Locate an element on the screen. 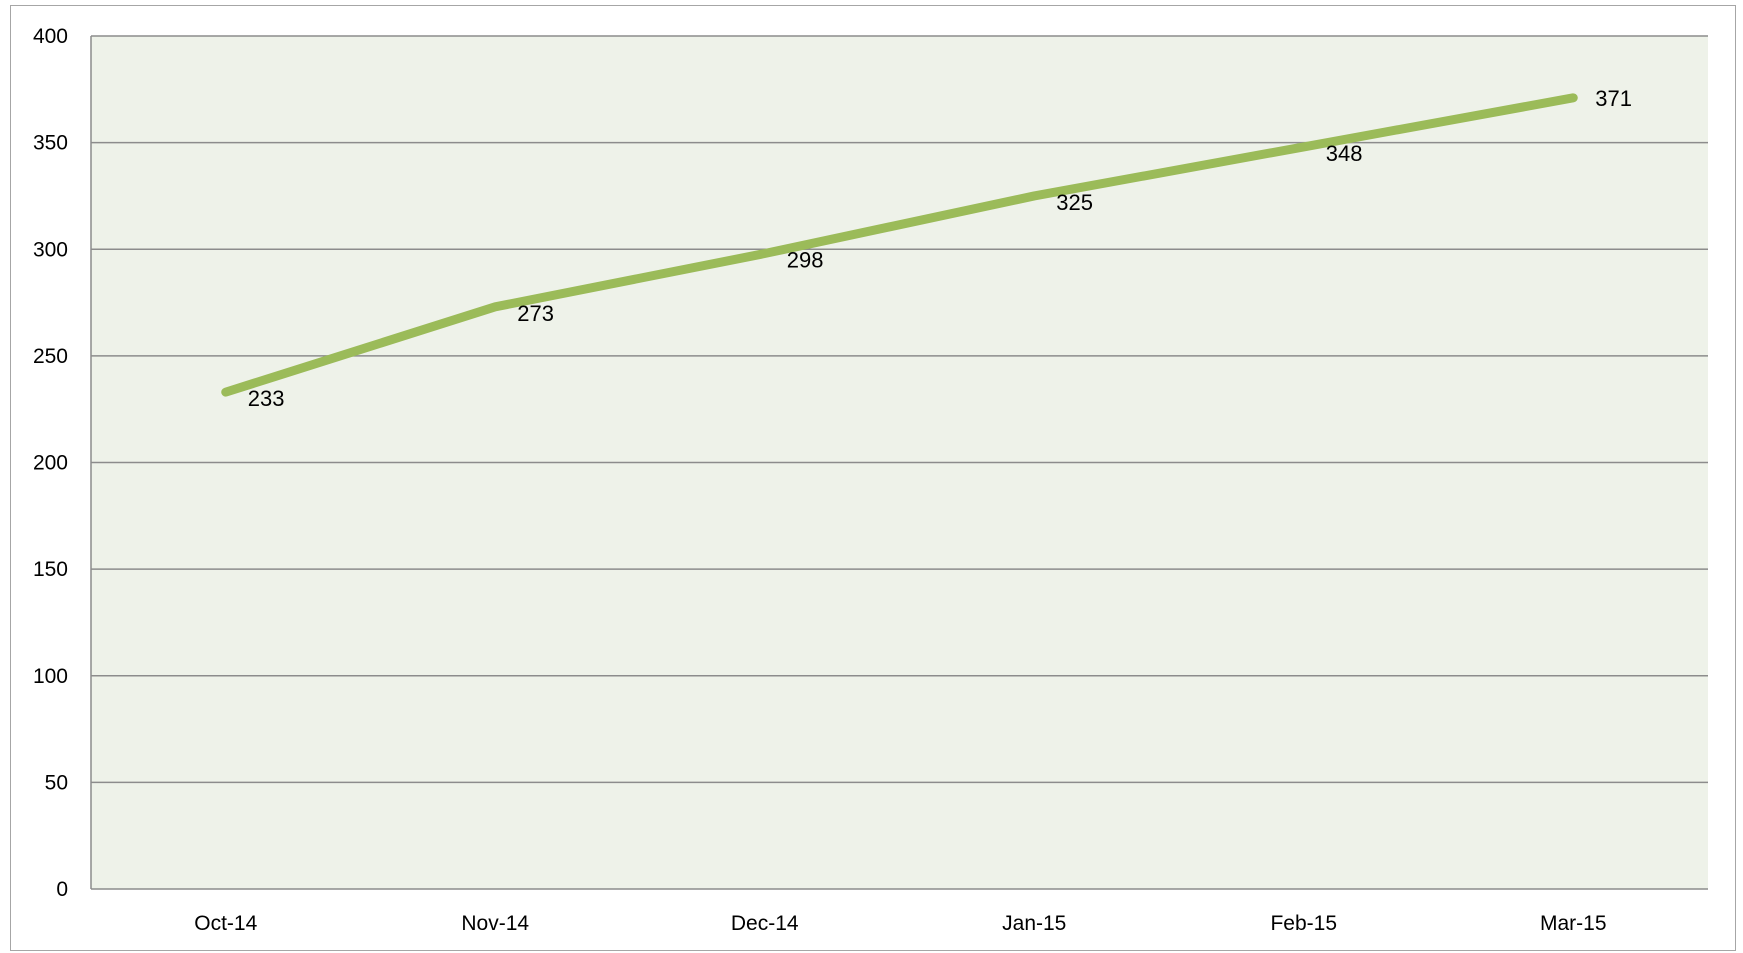 Image resolution: width=1743 pixels, height=953 pixels. x-tick-label: Feb-15 is located at coordinates (1303, 923).